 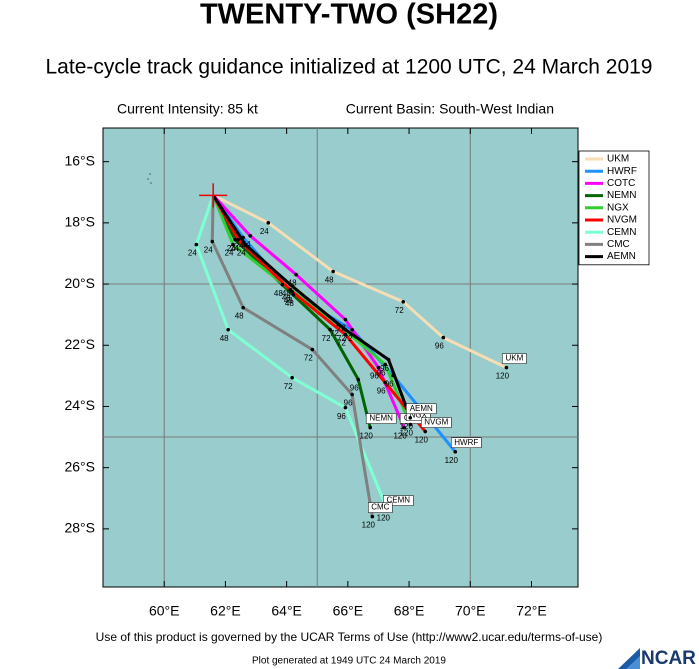 What do you see at coordinates (286, 611) in the screenshot?
I see `x-tick-label: 64°E` at bounding box center [286, 611].